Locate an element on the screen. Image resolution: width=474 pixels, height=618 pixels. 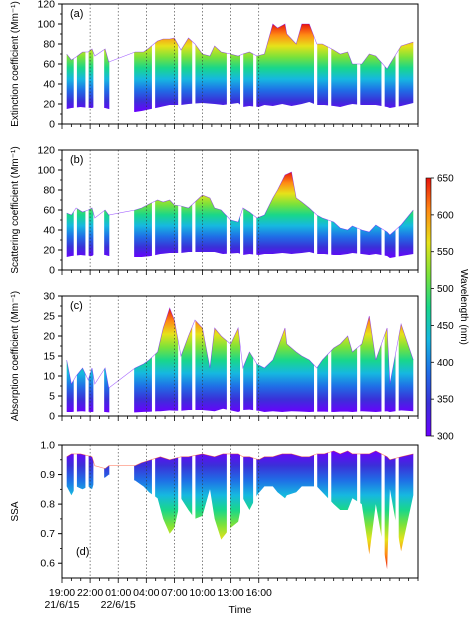
x-tick-sublabel: 21/6/15 is located at coordinates (61, 605).